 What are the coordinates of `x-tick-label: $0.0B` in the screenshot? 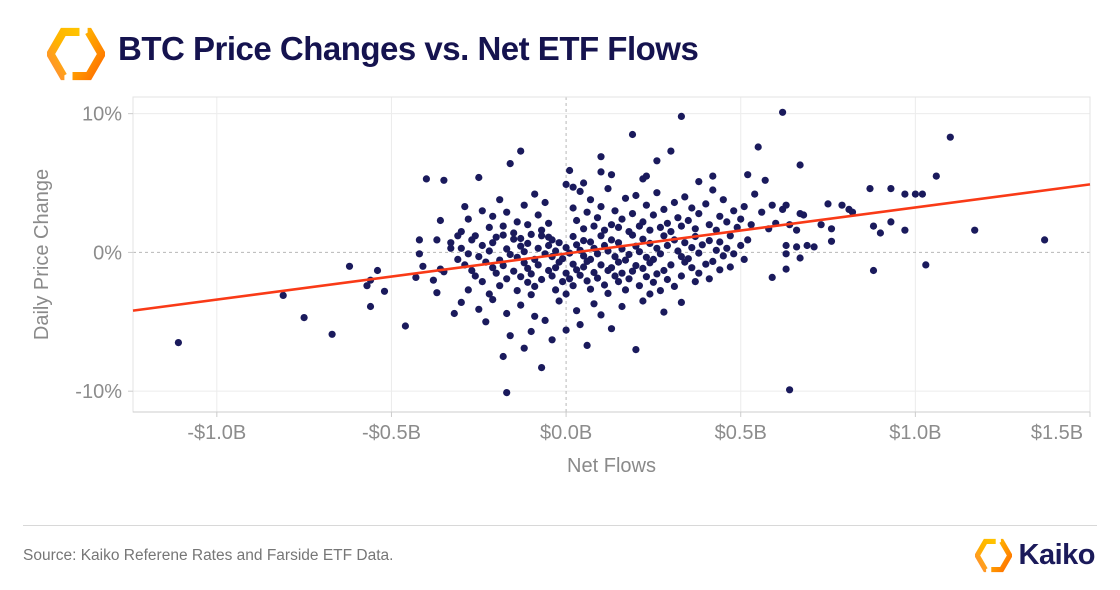 It's located at (566, 433).